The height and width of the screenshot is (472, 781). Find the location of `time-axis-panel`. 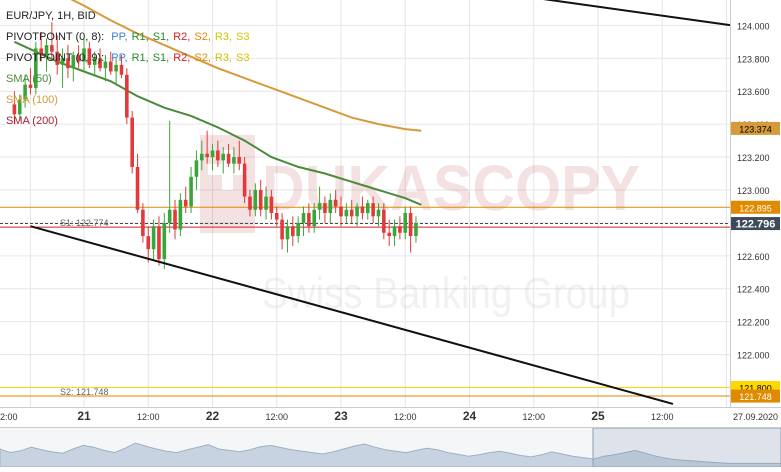

time-axis-panel is located at coordinates (390, 417).